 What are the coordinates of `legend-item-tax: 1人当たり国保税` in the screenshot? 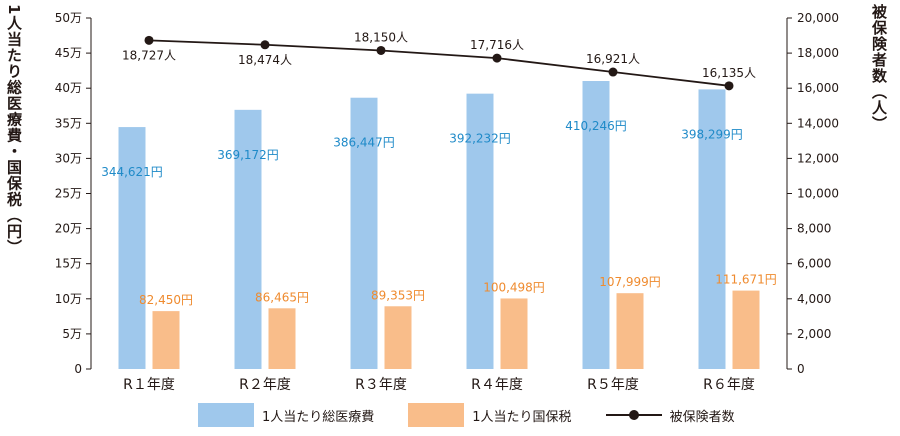 It's located at (490, 415).